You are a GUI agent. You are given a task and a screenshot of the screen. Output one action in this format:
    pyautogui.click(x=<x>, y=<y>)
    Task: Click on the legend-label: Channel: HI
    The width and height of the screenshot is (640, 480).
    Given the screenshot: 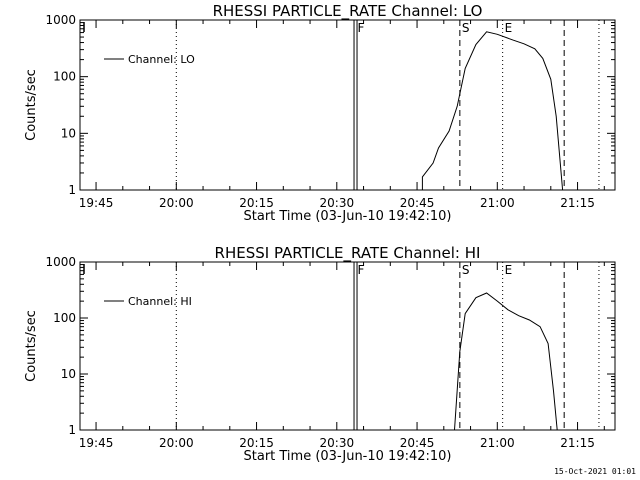 What is the action you would take?
    pyautogui.click(x=160, y=301)
    